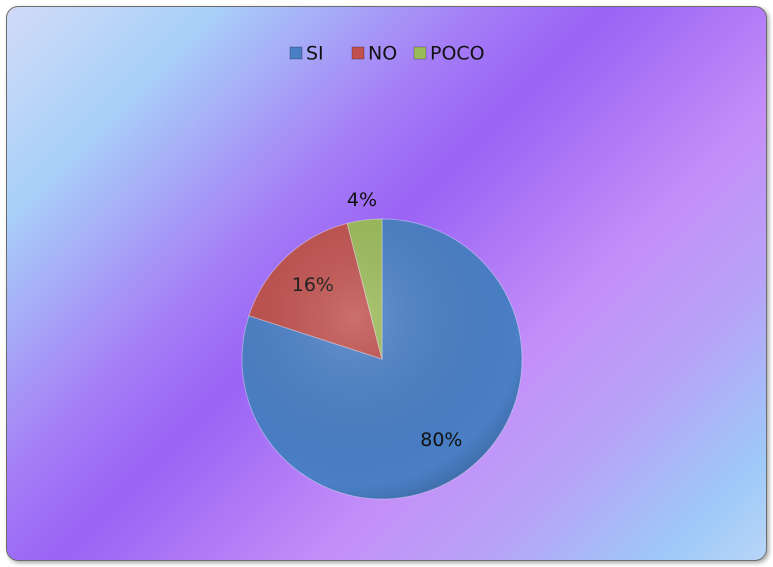 The image size is (773, 567). I want to click on data-label: 80%, so click(441, 440).